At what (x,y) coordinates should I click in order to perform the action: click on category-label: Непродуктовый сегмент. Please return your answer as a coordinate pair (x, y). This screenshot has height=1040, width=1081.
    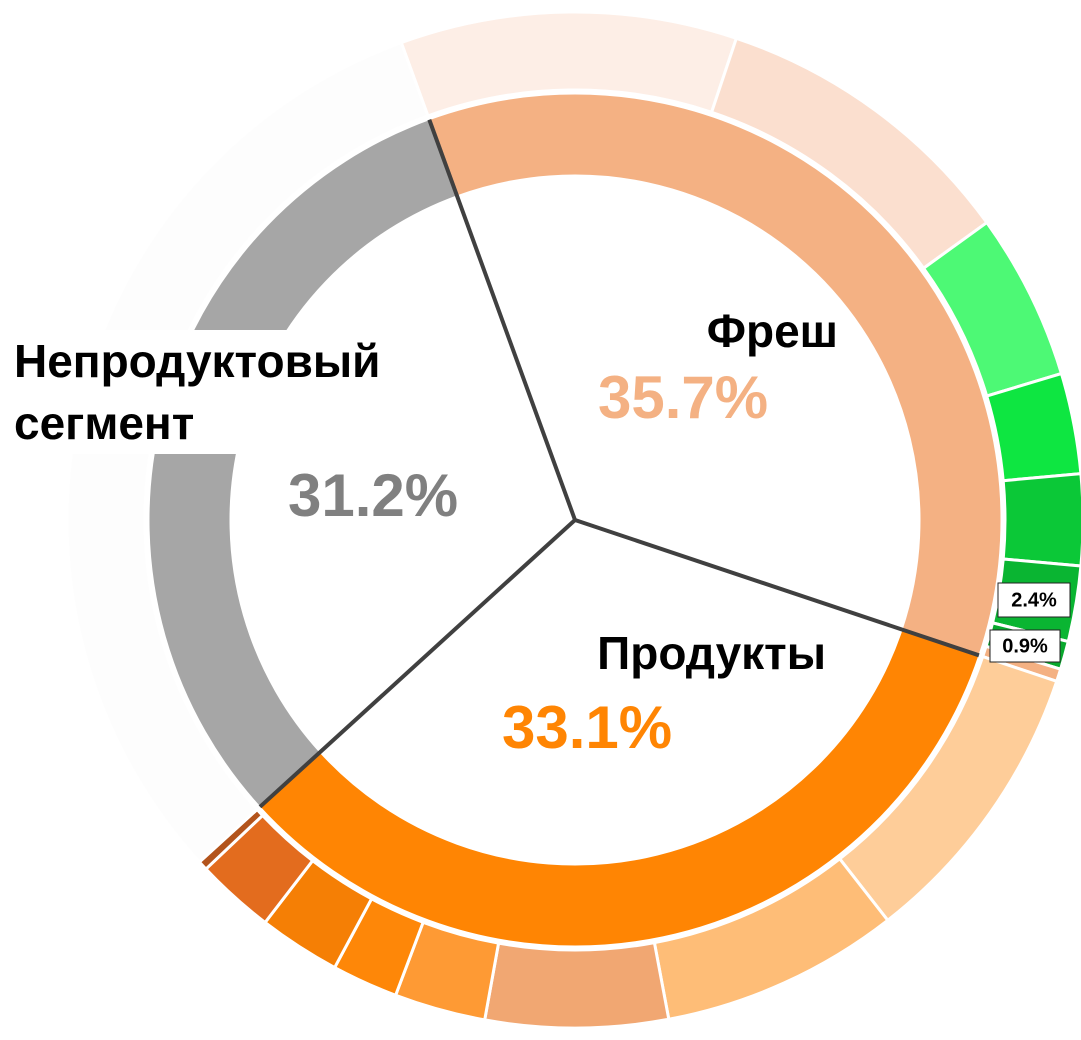
    Looking at the image, I should click on (231, 392).